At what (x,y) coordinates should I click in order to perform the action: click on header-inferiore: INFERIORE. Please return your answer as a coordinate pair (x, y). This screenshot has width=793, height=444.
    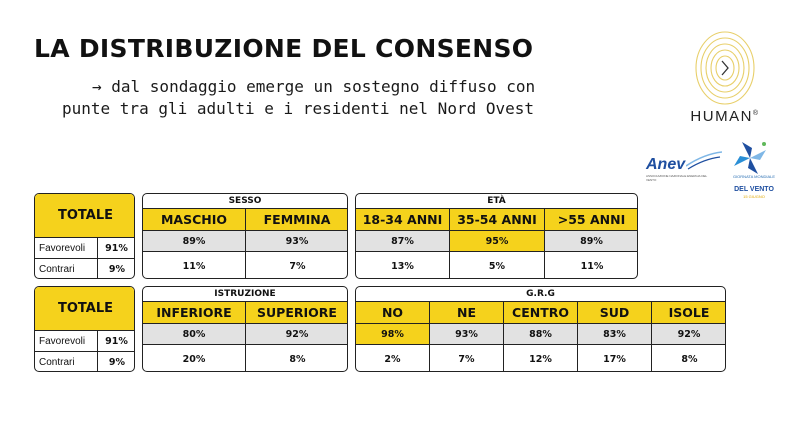
    Looking at the image, I should click on (194, 313).